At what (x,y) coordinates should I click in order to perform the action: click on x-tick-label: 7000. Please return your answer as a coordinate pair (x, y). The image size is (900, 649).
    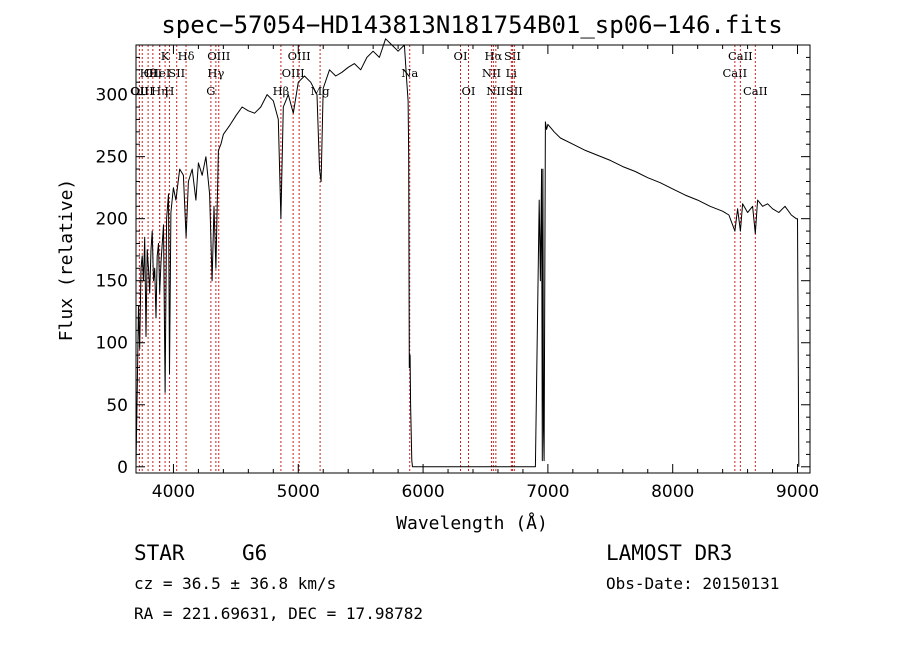
    Looking at the image, I should click on (547, 492).